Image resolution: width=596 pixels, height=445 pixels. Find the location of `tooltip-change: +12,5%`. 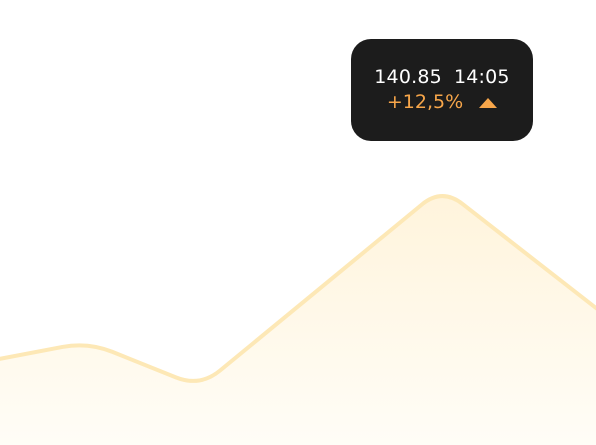

tooltip-change: +12,5% is located at coordinates (425, 102).